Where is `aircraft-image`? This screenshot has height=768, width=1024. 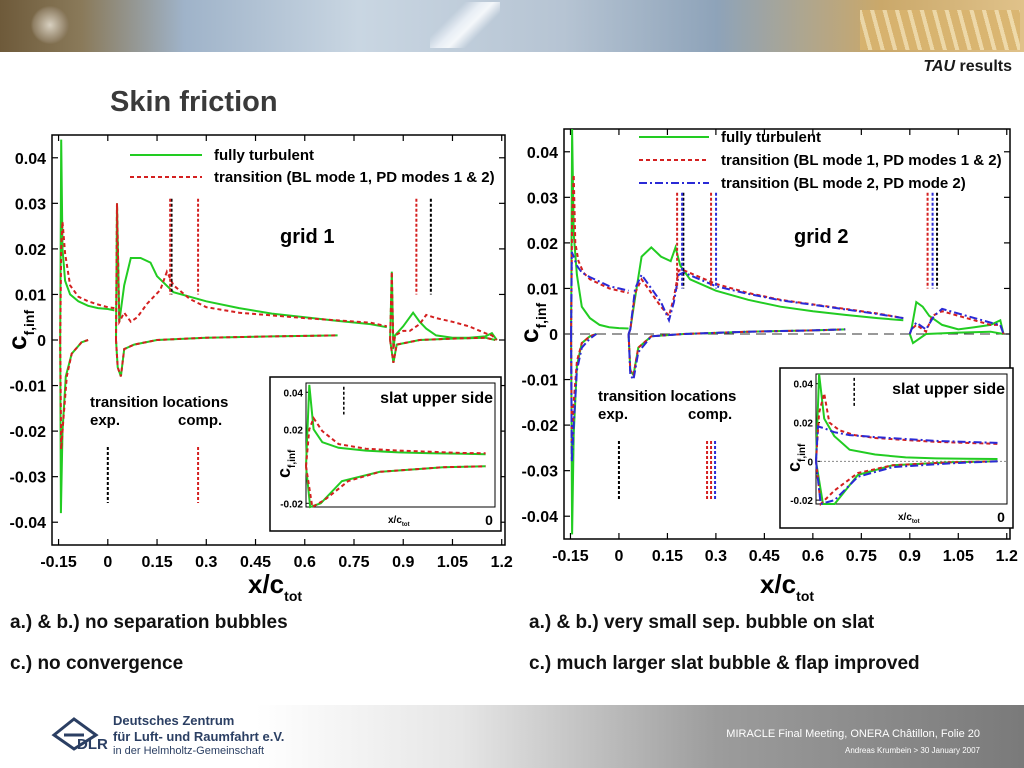 aircraft-image is located at coordinates (465, 25).